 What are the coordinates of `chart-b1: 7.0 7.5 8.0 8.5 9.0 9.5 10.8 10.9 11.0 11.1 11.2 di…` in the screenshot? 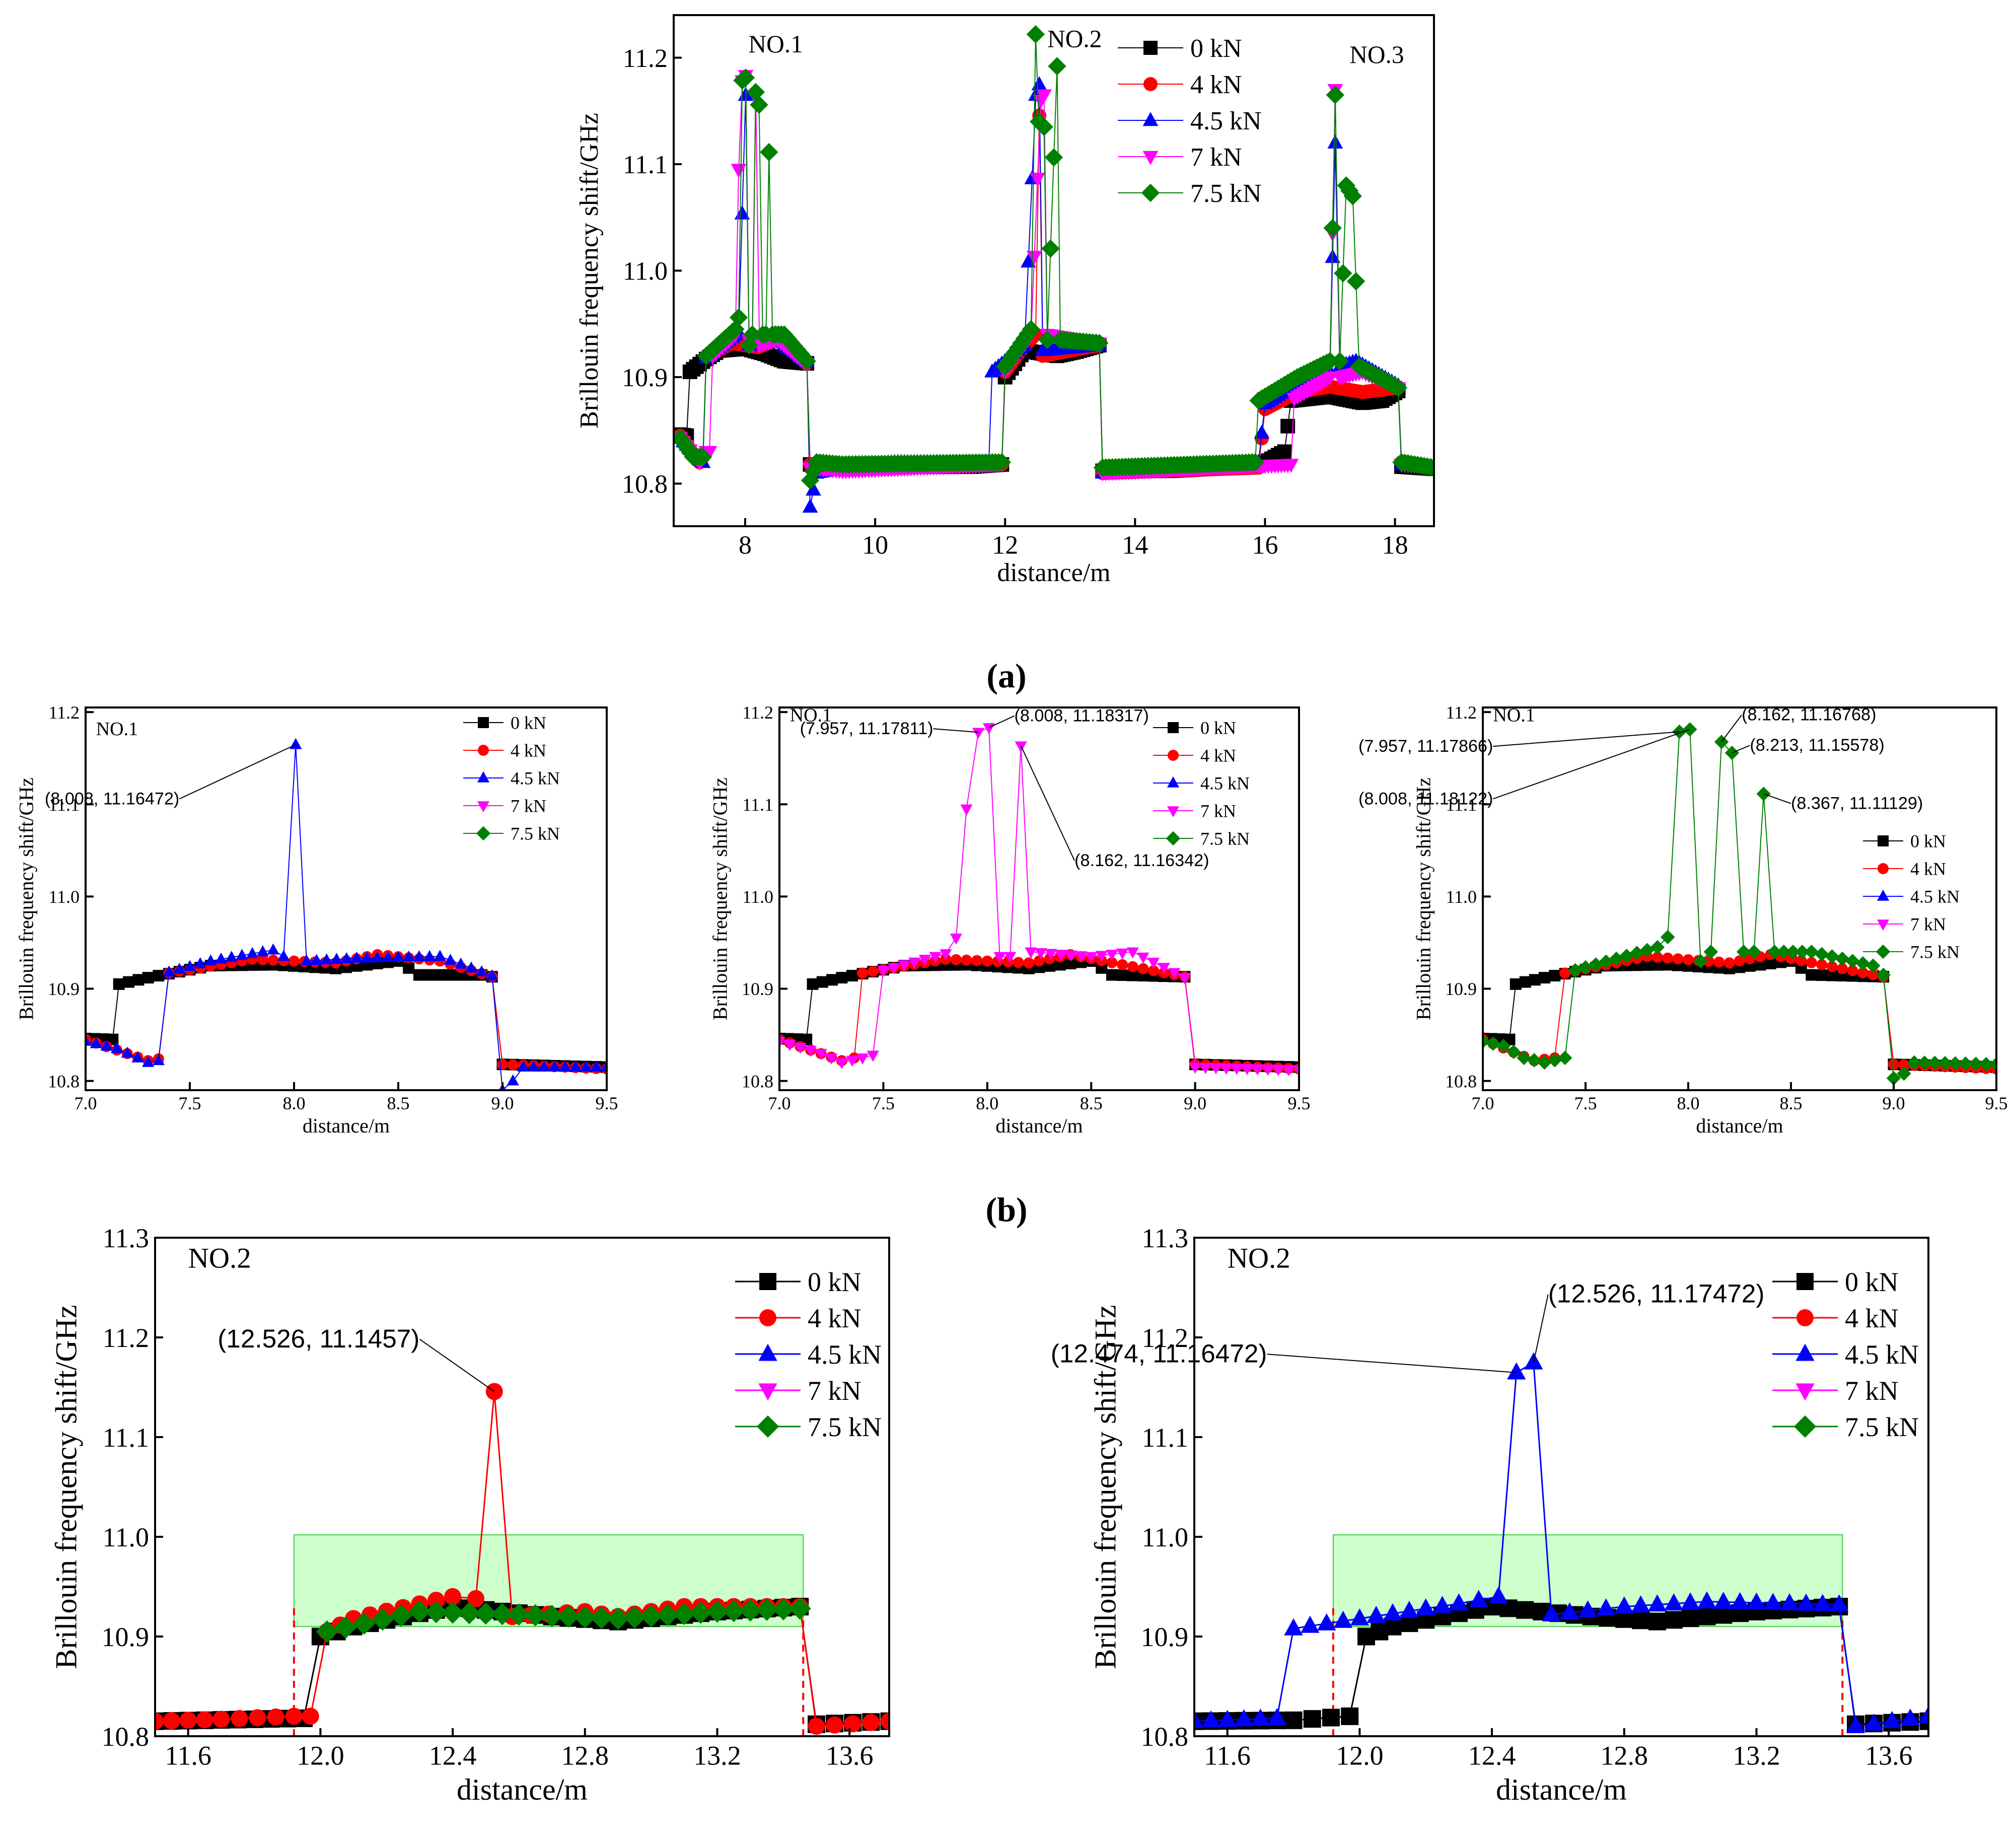 It's located at (316, 919).